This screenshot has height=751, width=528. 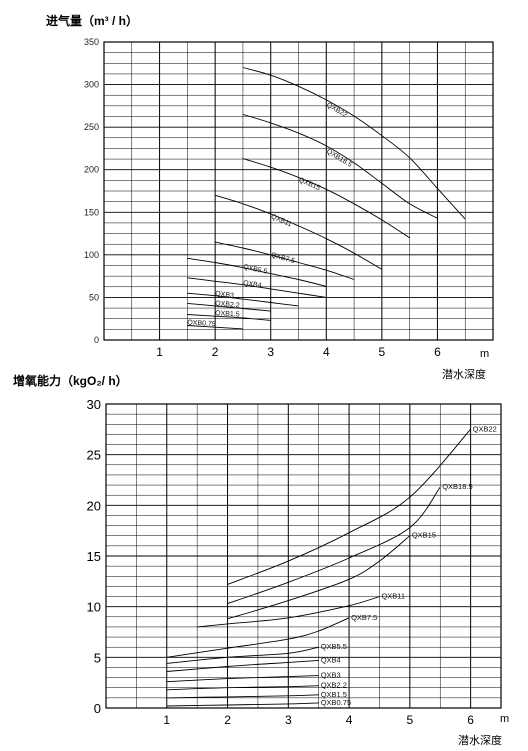 I want to click on y-tick-label: 25, so click(x=94, y=455).